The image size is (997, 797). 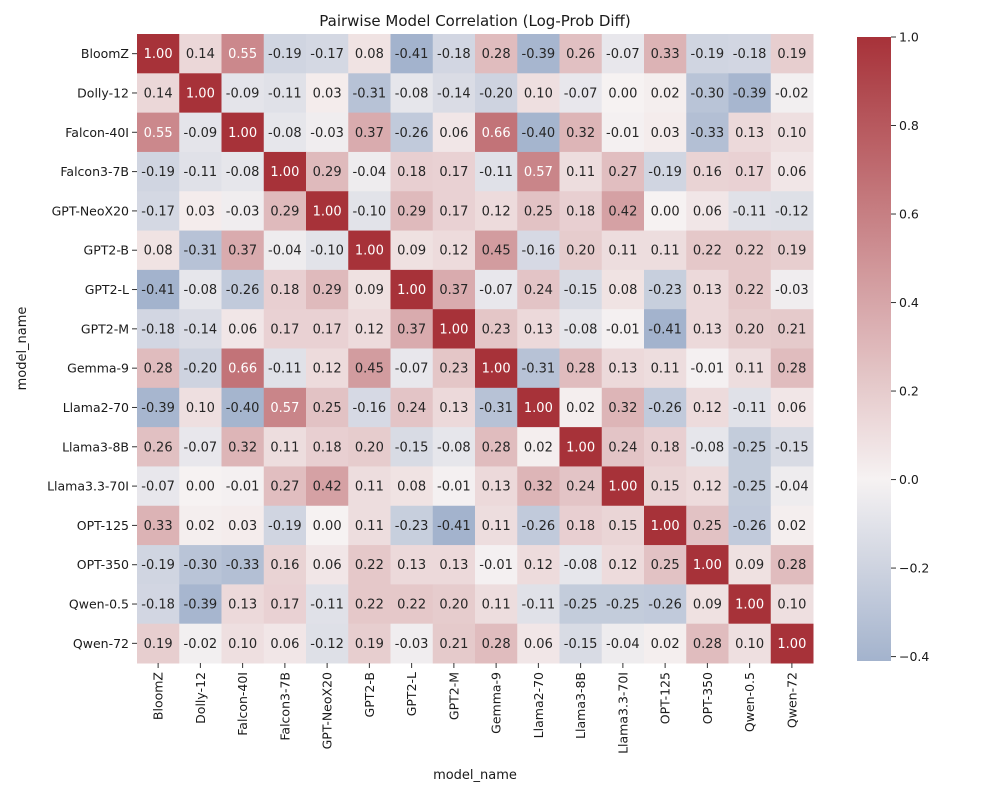 What do you see at coordinates (201, 369) in the screenshot?
I see `cell-value-label: -0.20` at bounding box center [201, 369].